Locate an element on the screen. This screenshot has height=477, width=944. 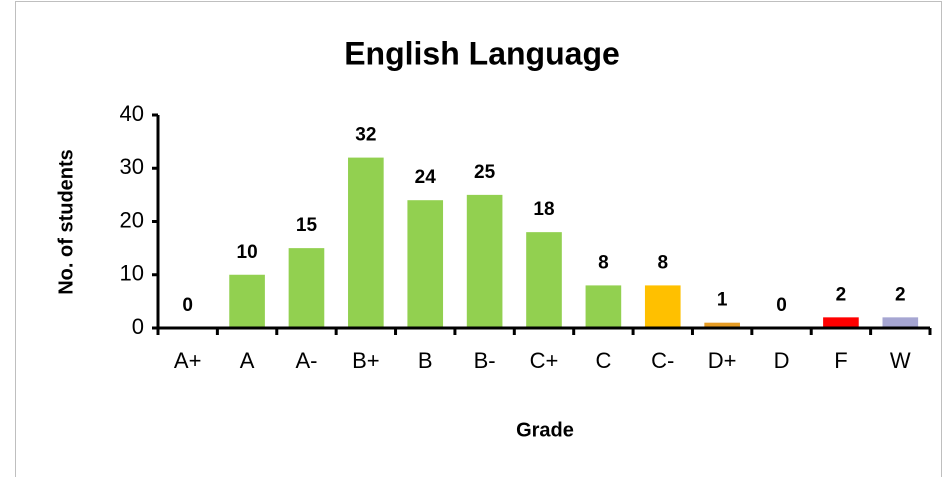
x-tick-label: B is located at coordinates (425, 360).